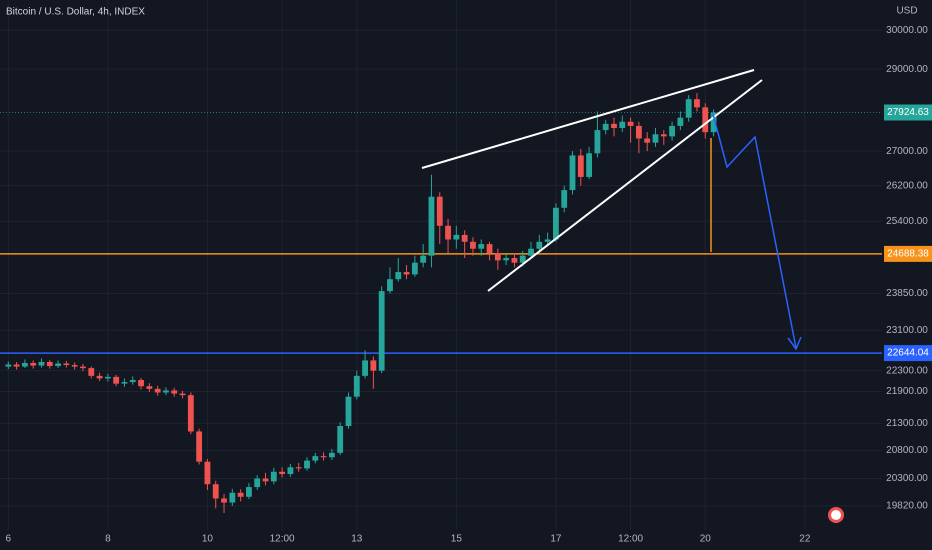 The image size is (932, 550). I want to click on projection-arrow, so click(754, 231).